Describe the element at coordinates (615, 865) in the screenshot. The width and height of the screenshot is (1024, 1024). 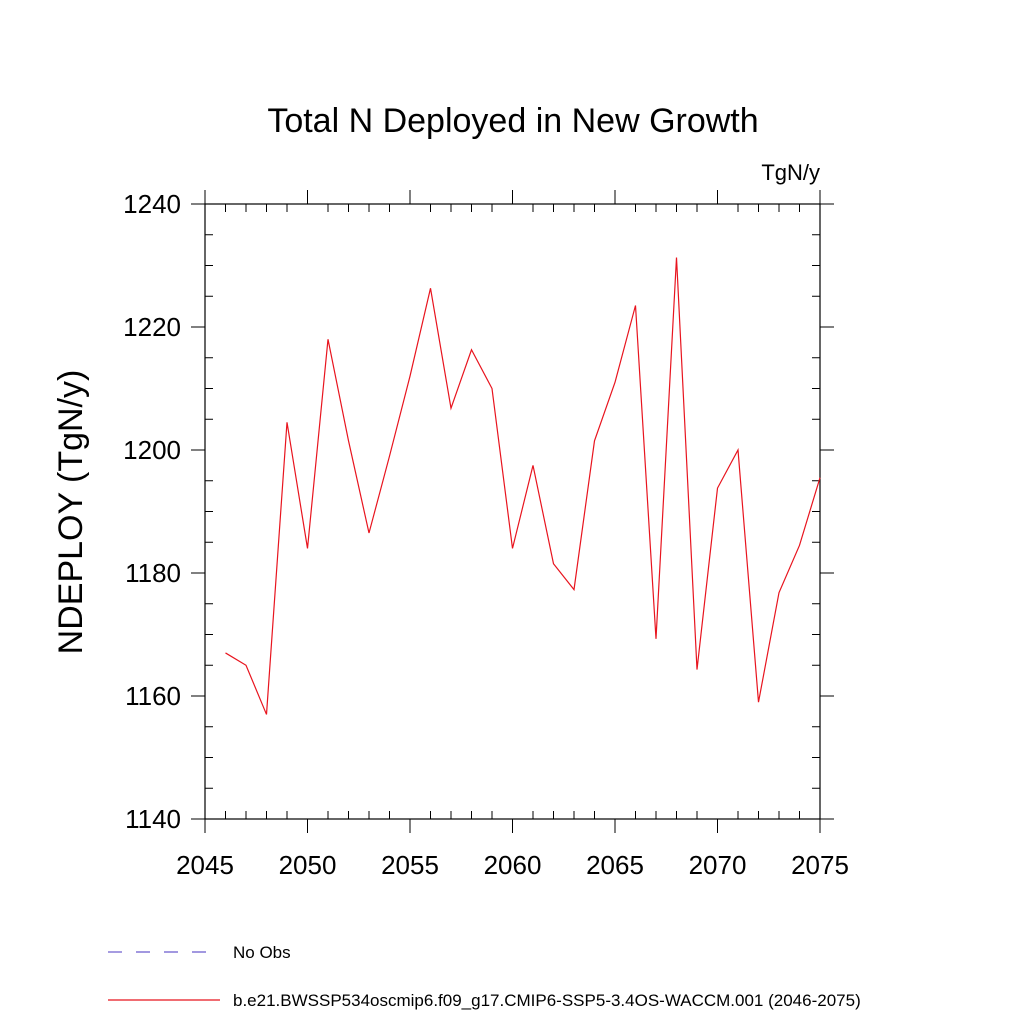
I see `x-tick-label: 2065` at that location.